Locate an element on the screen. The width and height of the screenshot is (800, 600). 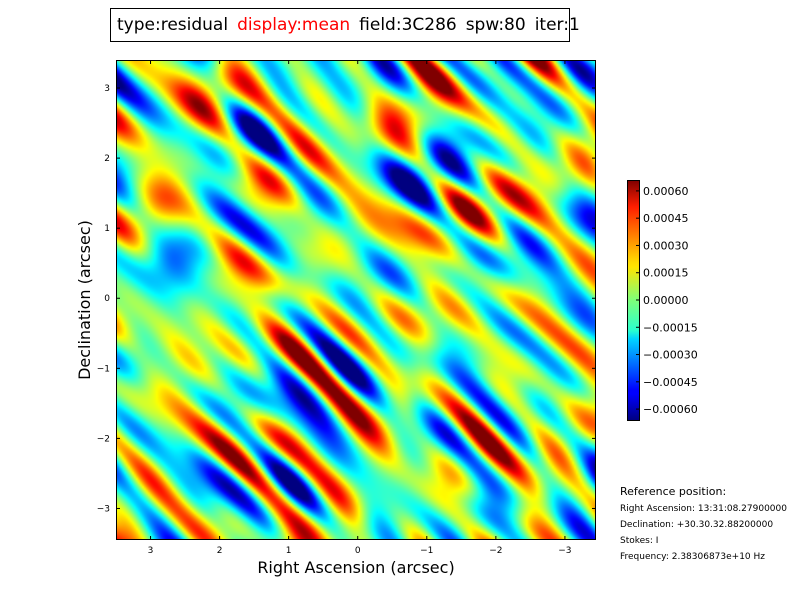
x-tick-label: 0 is located at coordinates (358, 551).